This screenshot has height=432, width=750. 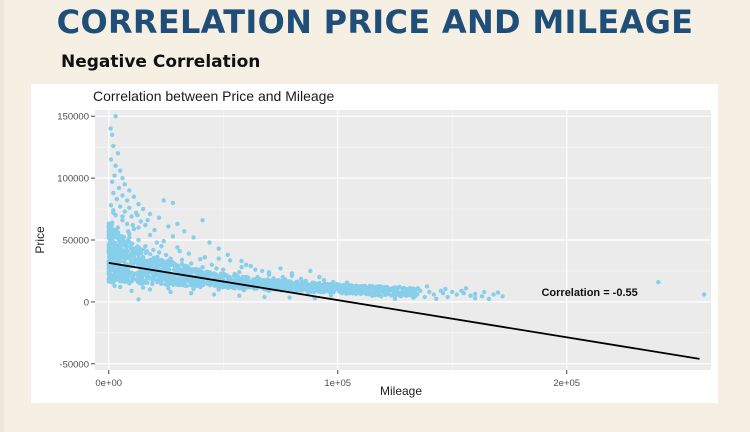 What do you see at coordinates (2, 216) in the screenshot?
I see `left-edge-strip` at bounding box center [2, 216].